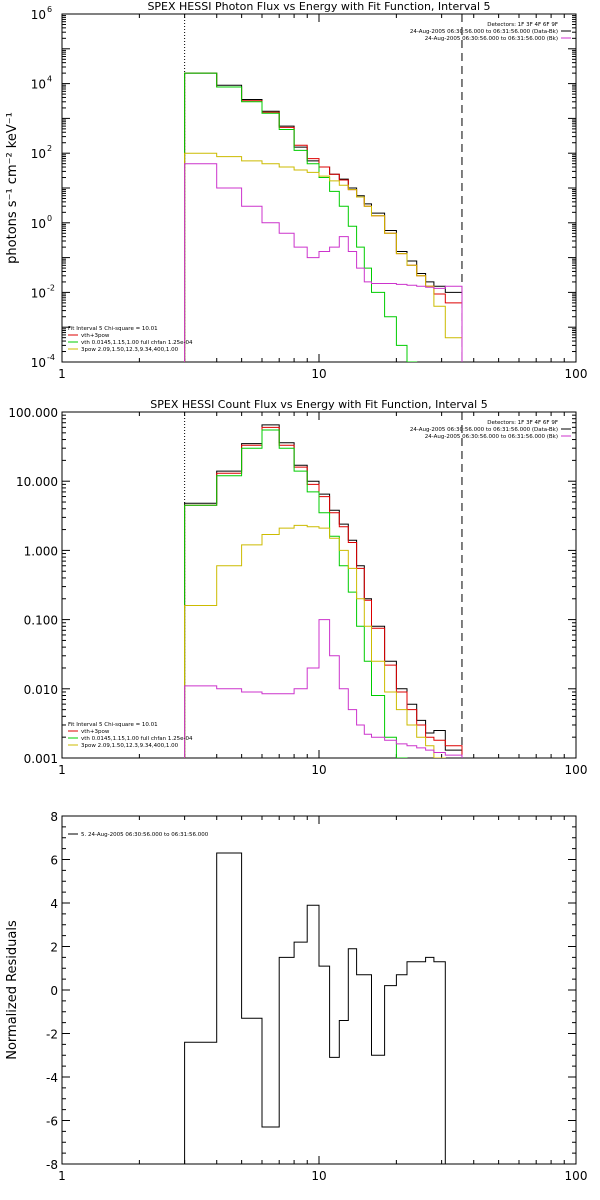 This screenshot has width=600, height=1200. What do you see at coordinates (52, 1078) in the screenshot?
I see `y-tick-label: -4` at bounding box center [52, 1078].